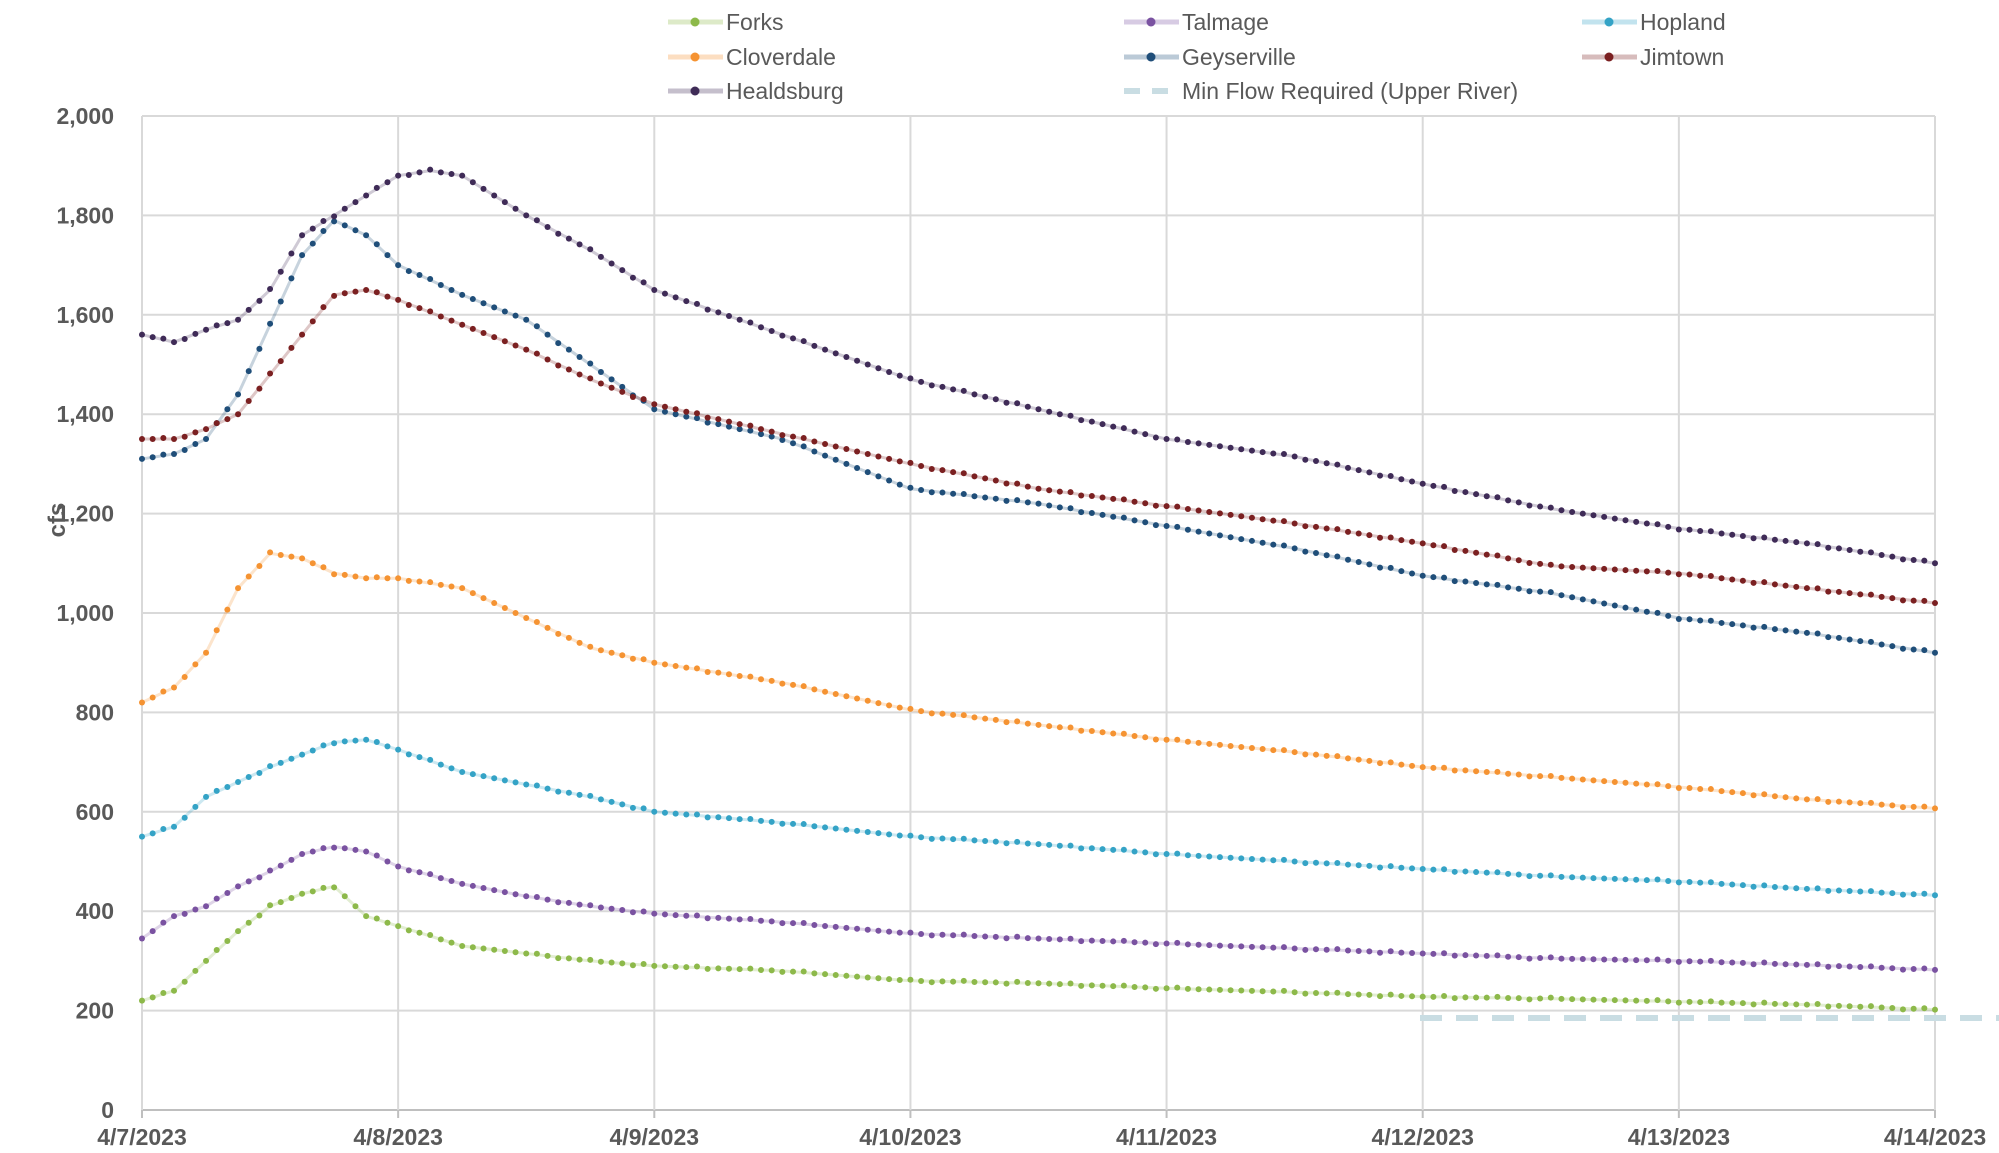 The image size is (1999, 1153). What do you see at coordinates (1210, 57) in the screenshot?
I see `legend-item: Geyserville` at bounding box center [1210, 57].